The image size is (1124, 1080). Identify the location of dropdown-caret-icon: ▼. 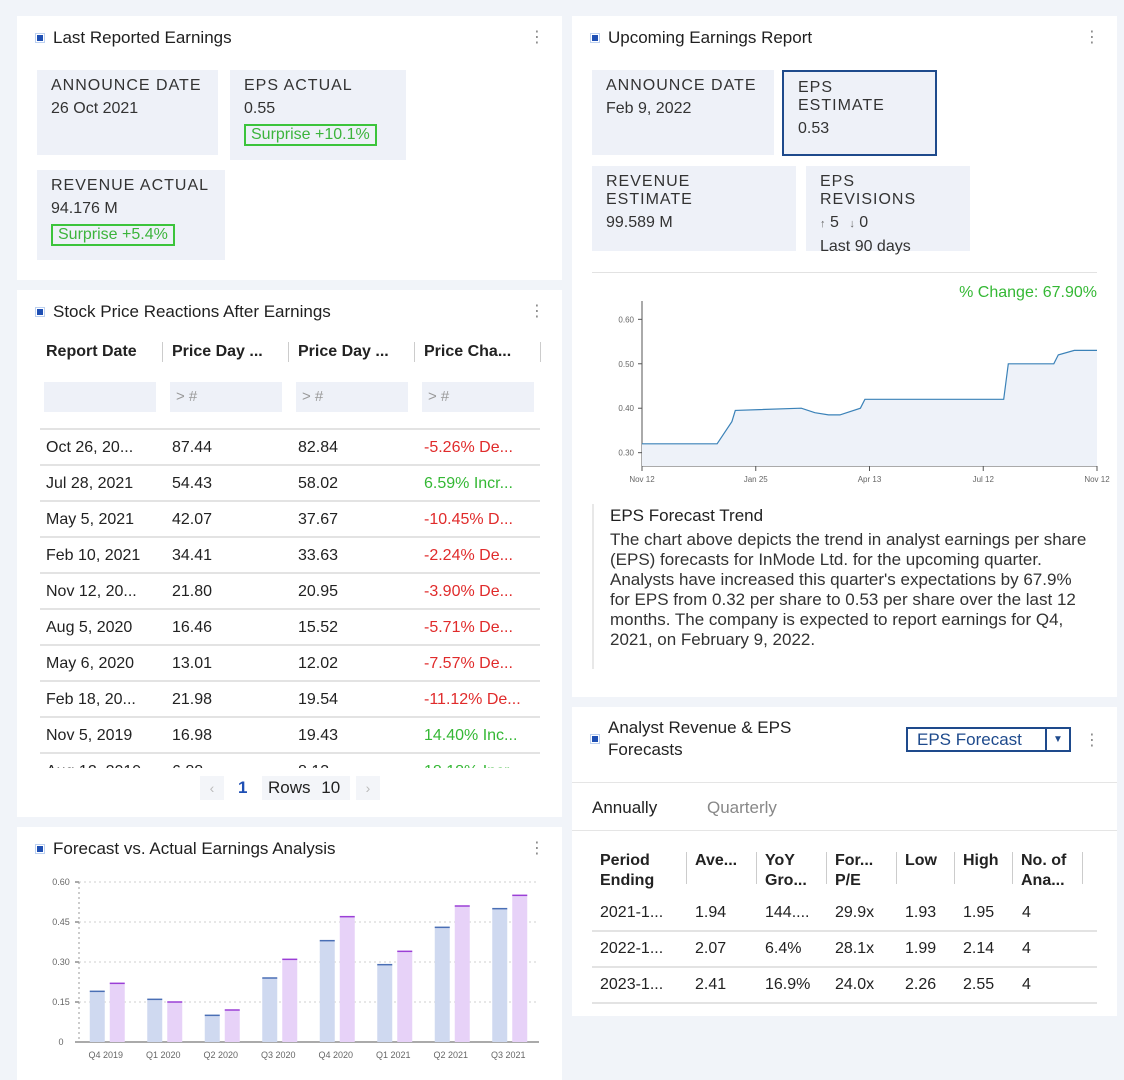
(1057, 739).